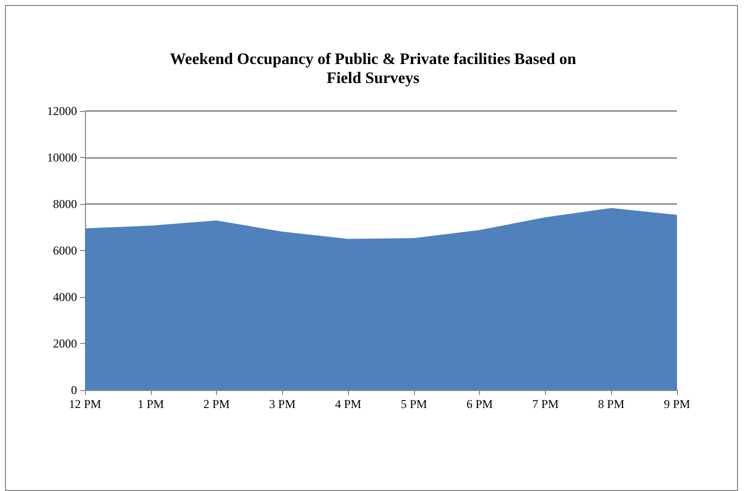  I want to click on x-tick-label: 4 PM, so click(348, 404).